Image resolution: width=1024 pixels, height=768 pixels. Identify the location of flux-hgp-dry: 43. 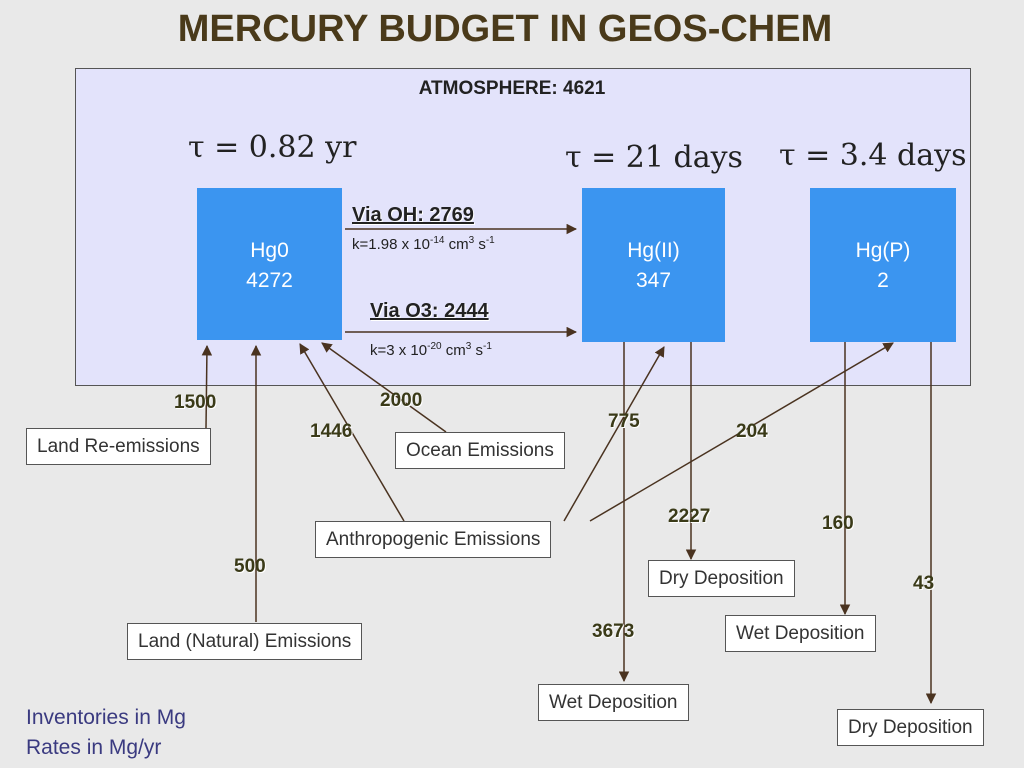
(924, 583).